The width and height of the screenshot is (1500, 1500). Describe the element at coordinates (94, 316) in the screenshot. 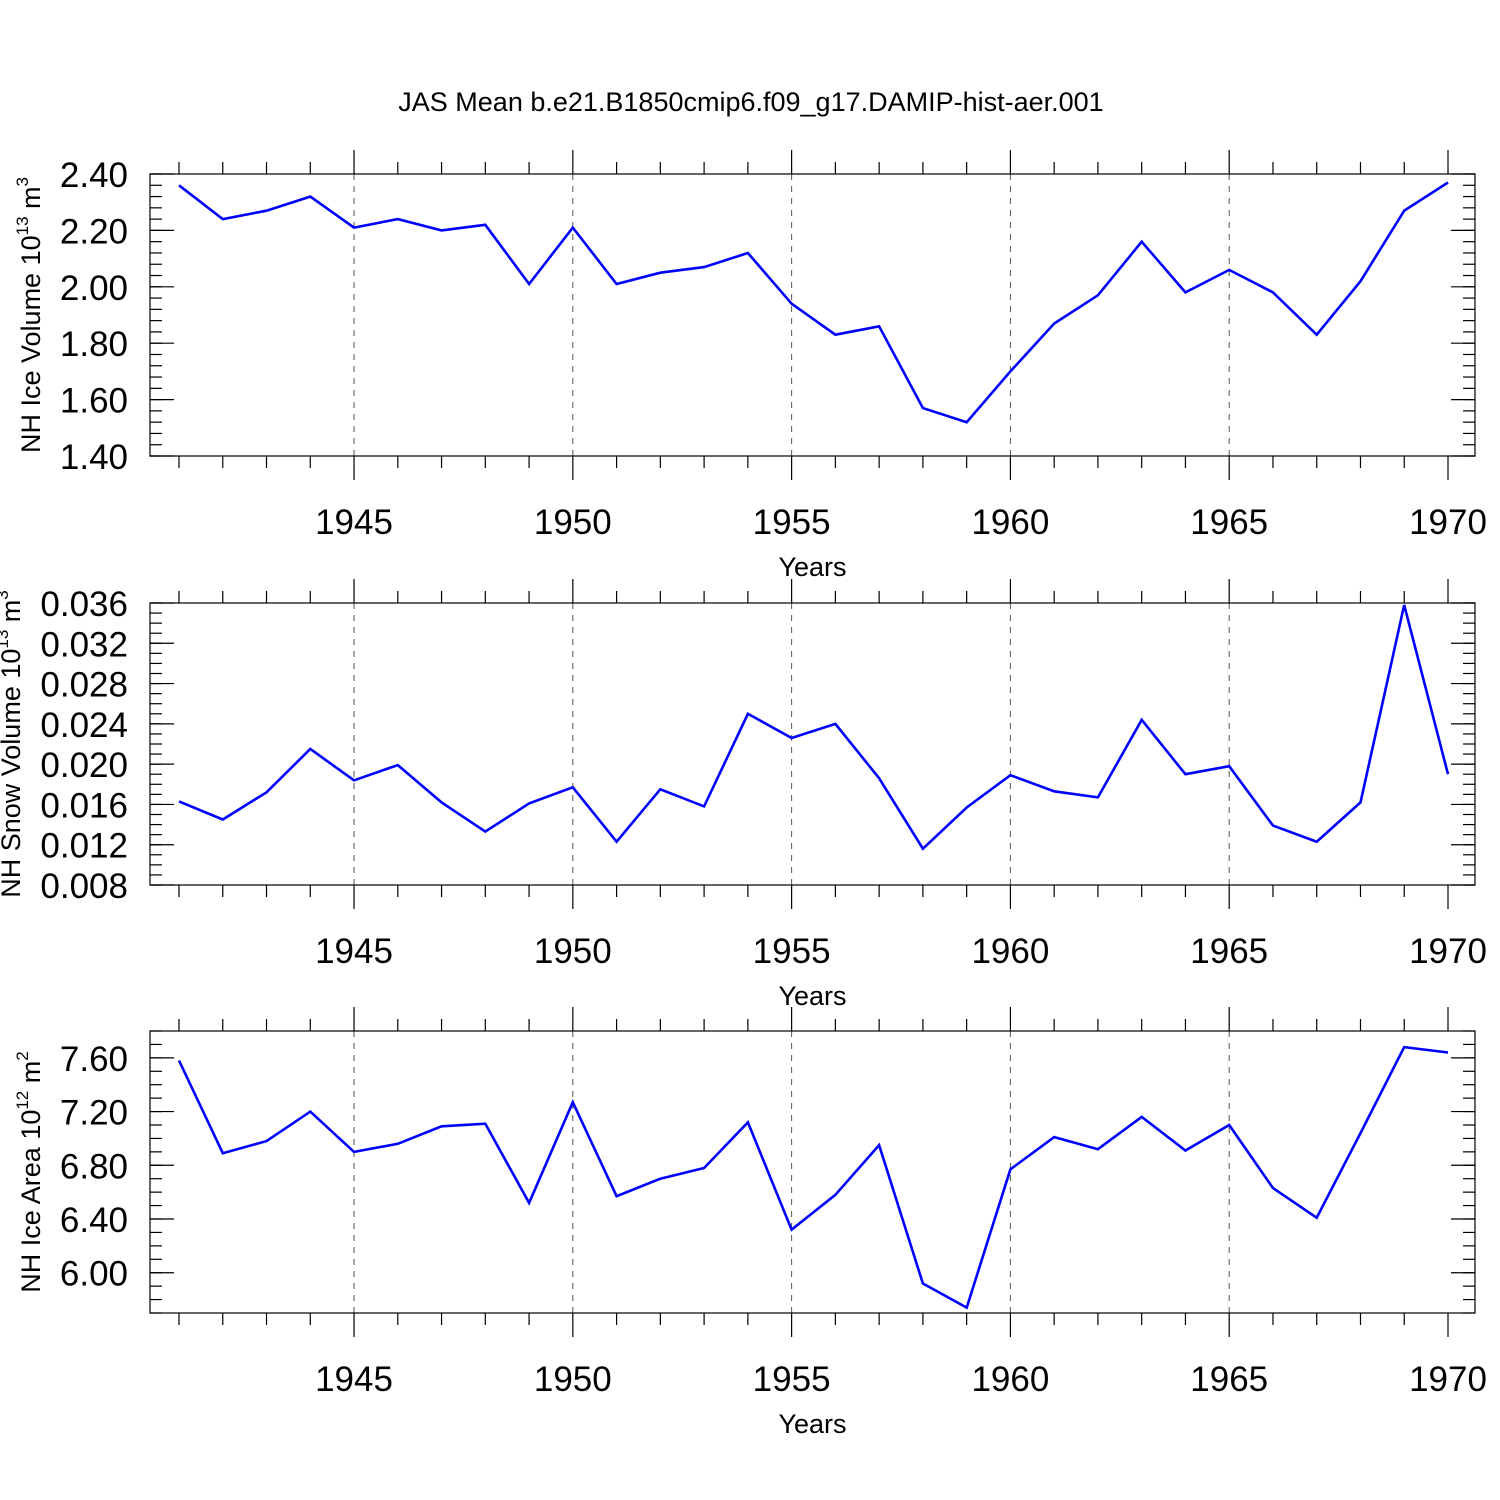

I see `y-tick-labels: 1.40 1.60 1.80 2.00 2.20 2.40` at that location.